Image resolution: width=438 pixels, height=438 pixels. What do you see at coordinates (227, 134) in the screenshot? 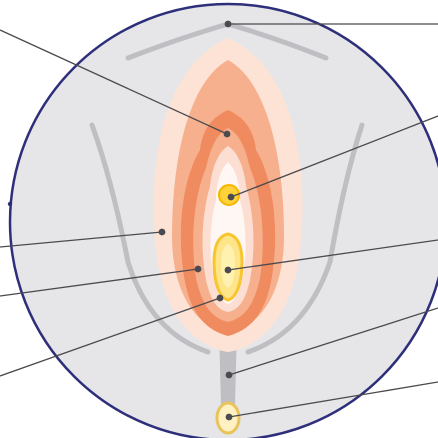
I see `leader-dot-upper-inner` at bounding box center [227, 134].